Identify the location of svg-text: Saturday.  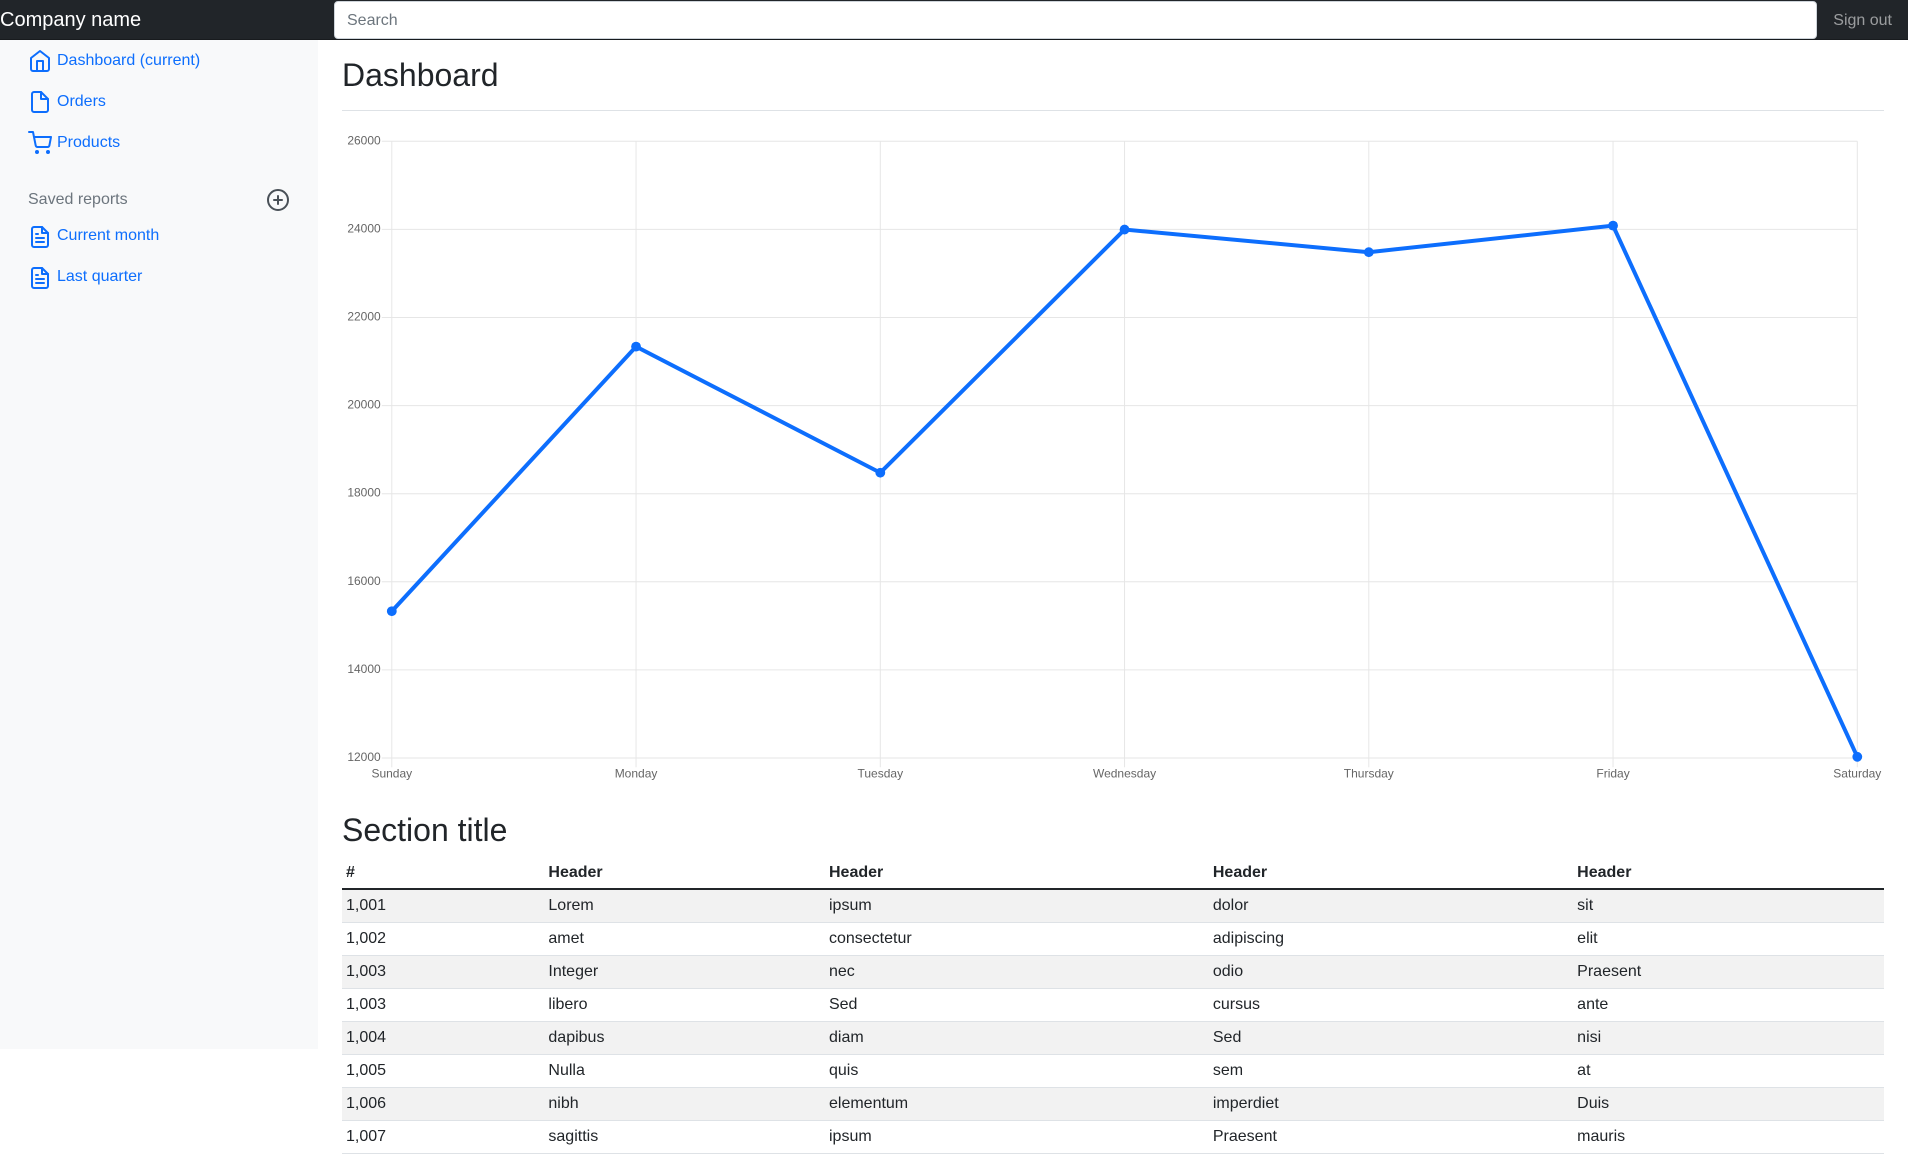
(1857, 774).